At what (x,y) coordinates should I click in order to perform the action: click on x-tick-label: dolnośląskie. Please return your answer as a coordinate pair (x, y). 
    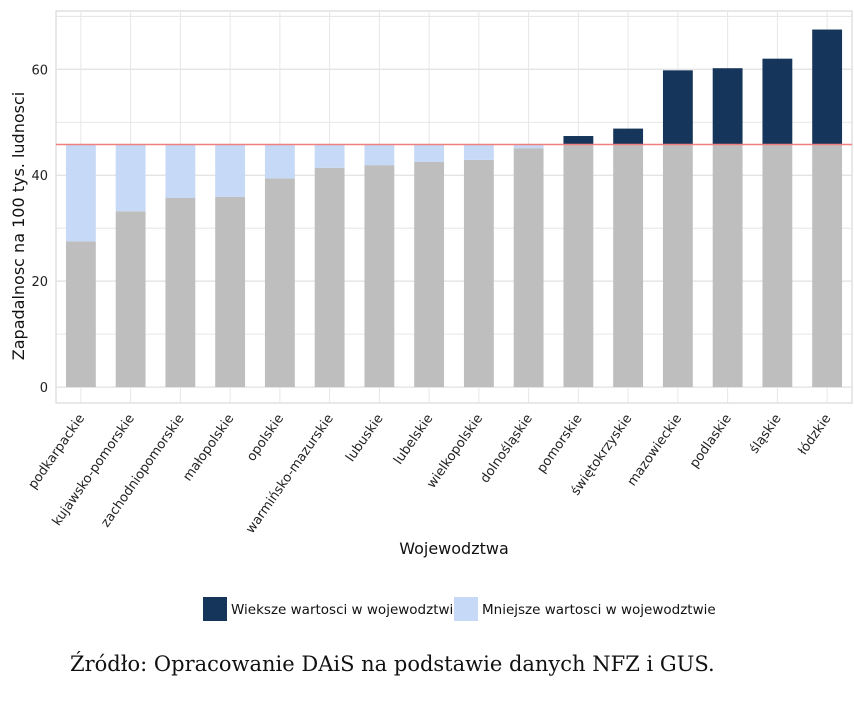
    Looking at the image, I should click on (507, 449).